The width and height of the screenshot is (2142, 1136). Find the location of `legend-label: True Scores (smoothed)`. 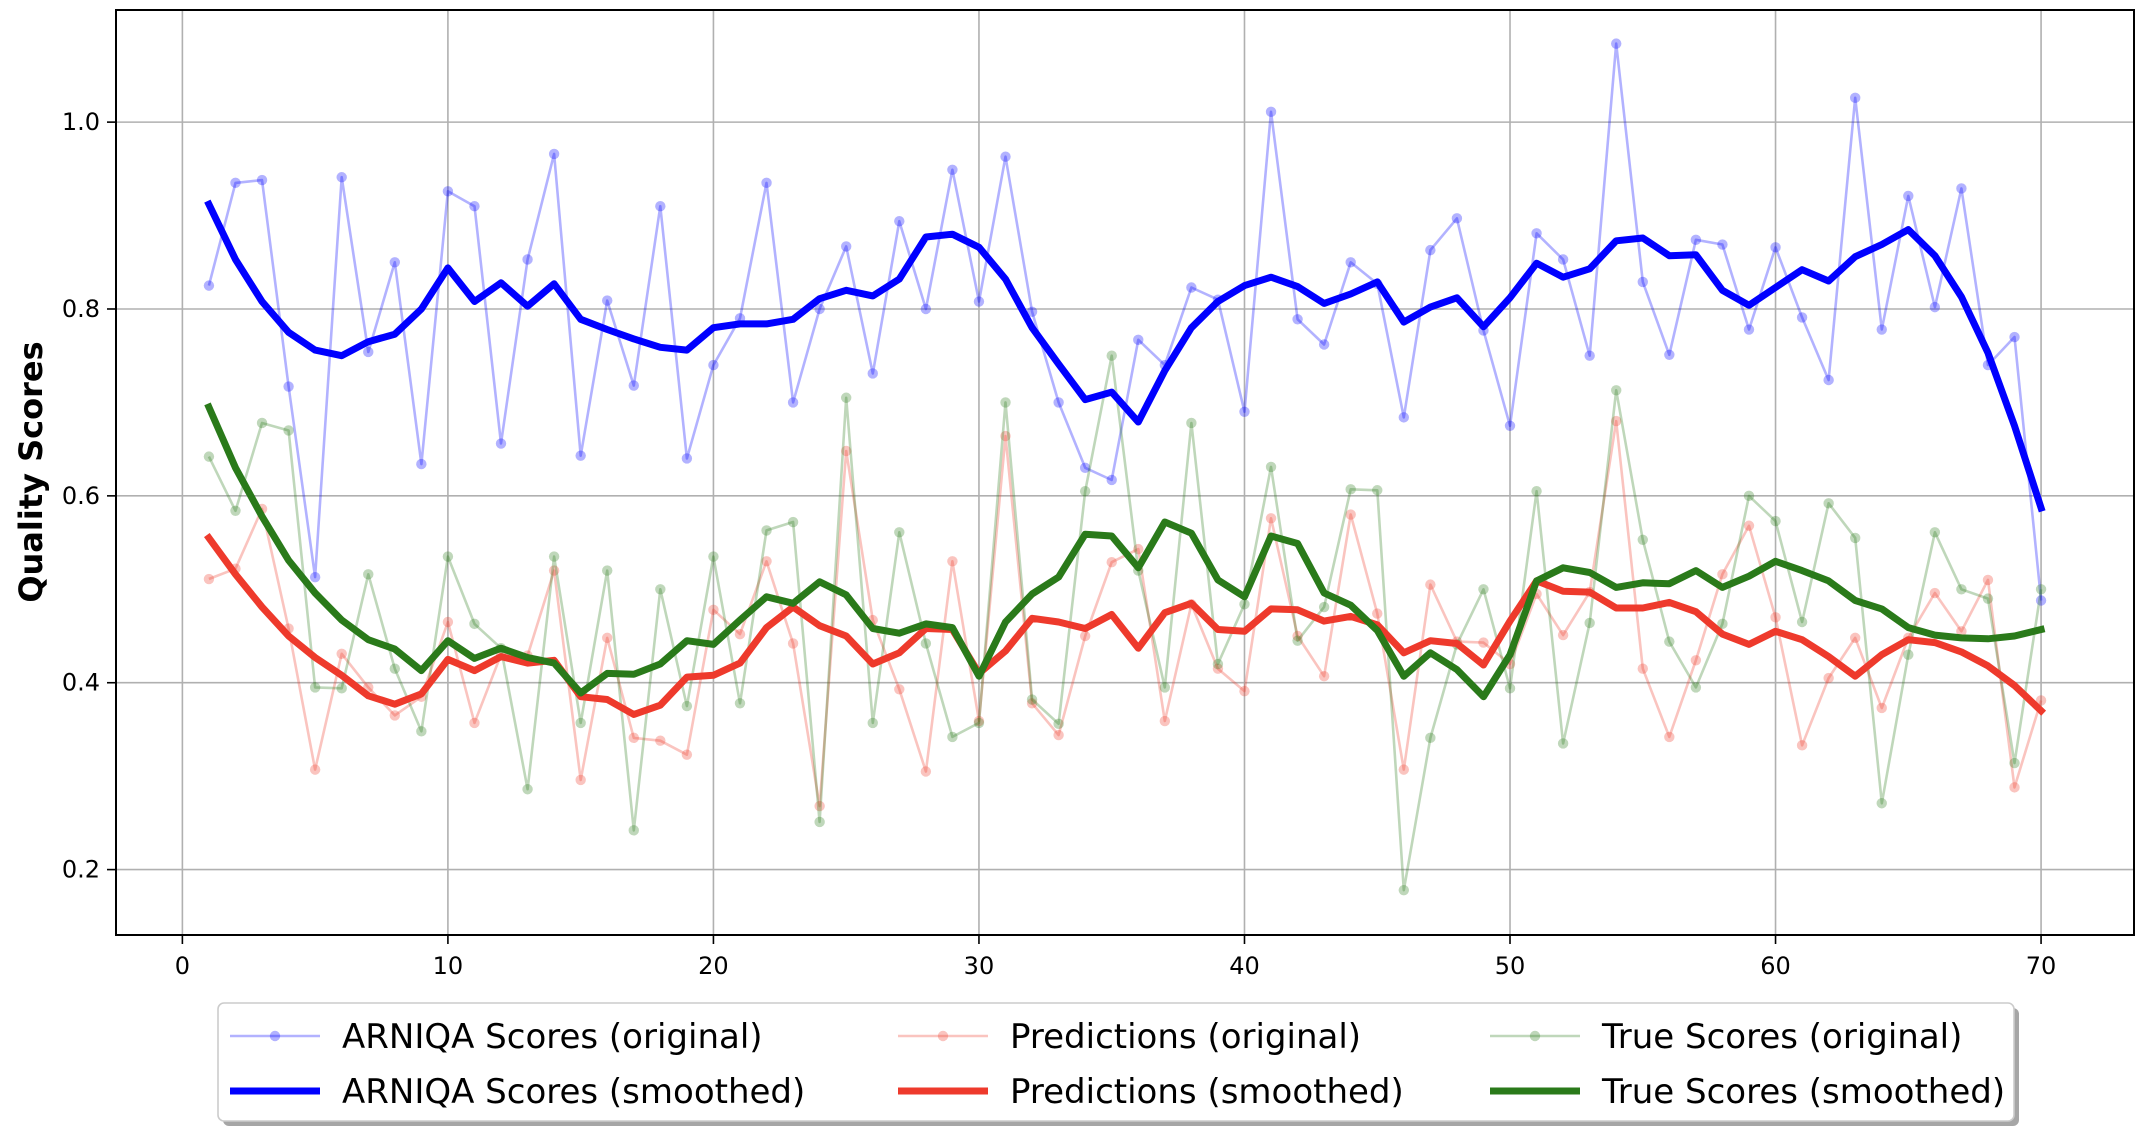

legend-label: True Scores (smoothed) is located at coordinates (1803, 1092).